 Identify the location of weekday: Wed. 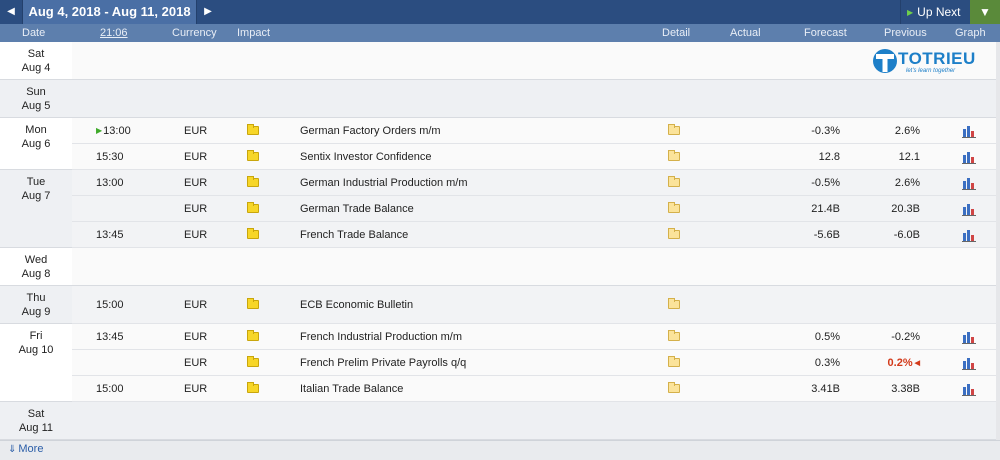
(36, 260).